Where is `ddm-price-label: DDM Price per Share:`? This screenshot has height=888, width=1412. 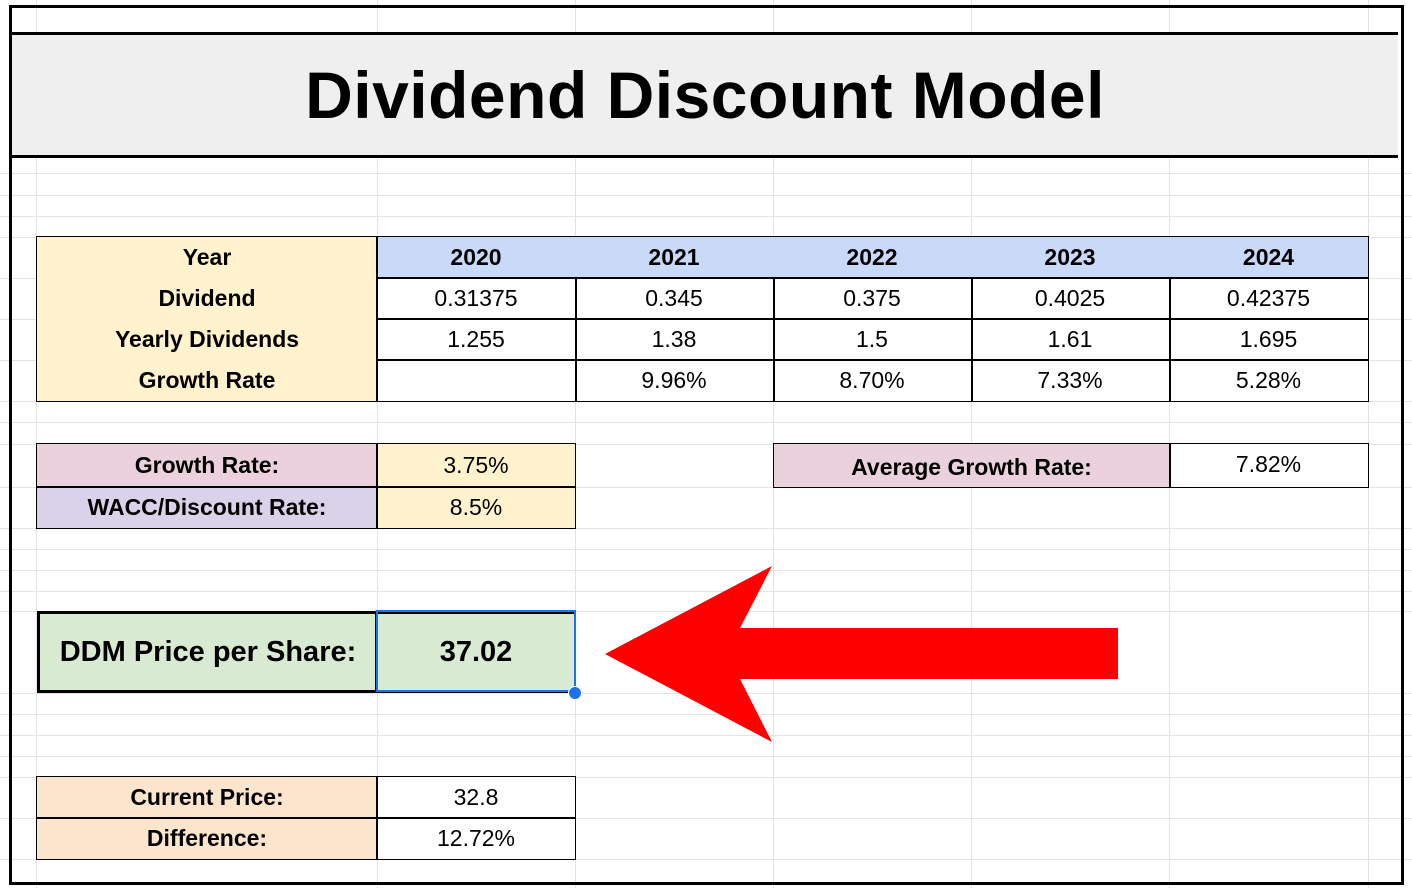 ddm-price-label: DDM Price per Share: is located at coordinates (206, 652).